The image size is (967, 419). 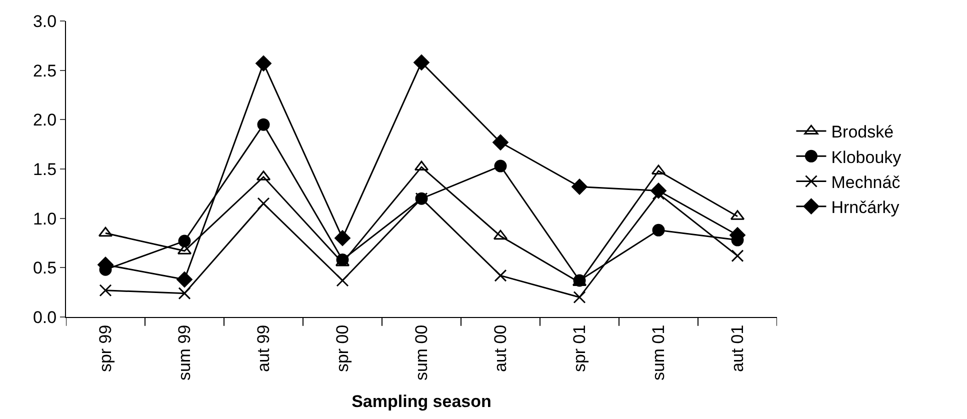 What do you see at coordinates (44, 268) in the screenshot?
I see `y-tick-label: 0.5` at bounding box center [44, 268].